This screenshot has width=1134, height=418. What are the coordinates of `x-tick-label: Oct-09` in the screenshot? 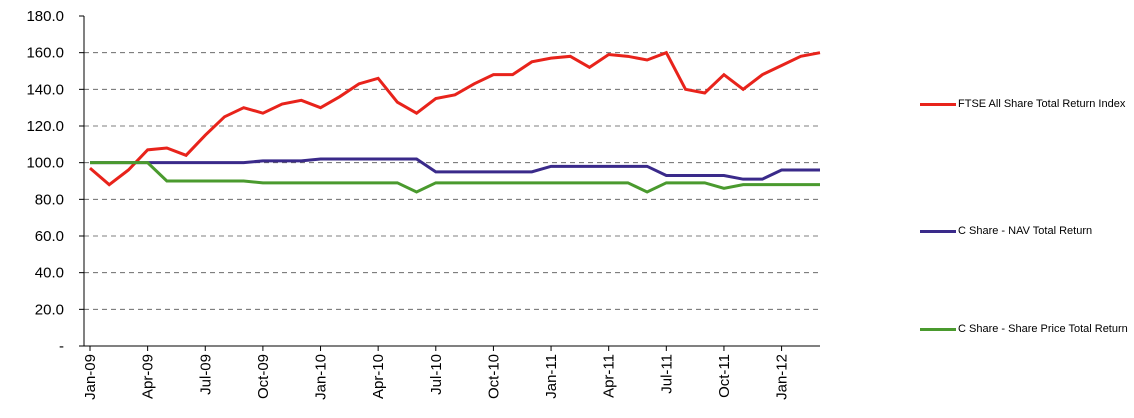 It's located at (263, 376).